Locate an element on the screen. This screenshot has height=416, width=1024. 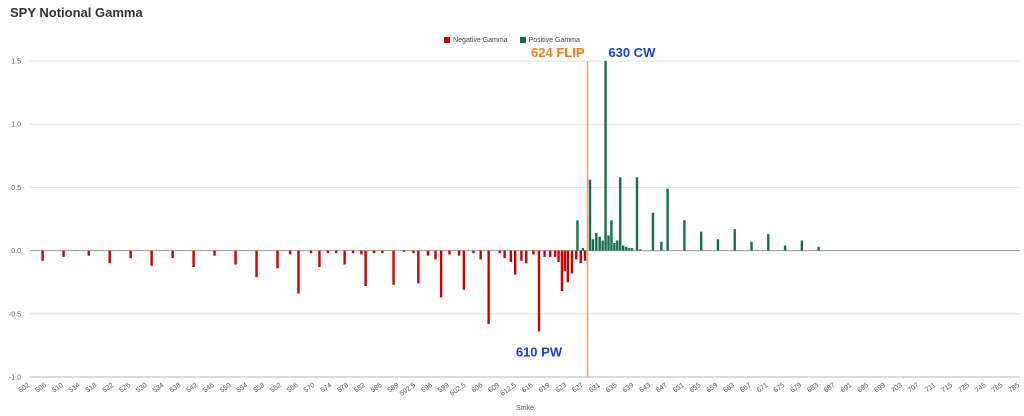
y-tick-label: -1.0 is located at coordinates (15, 378).